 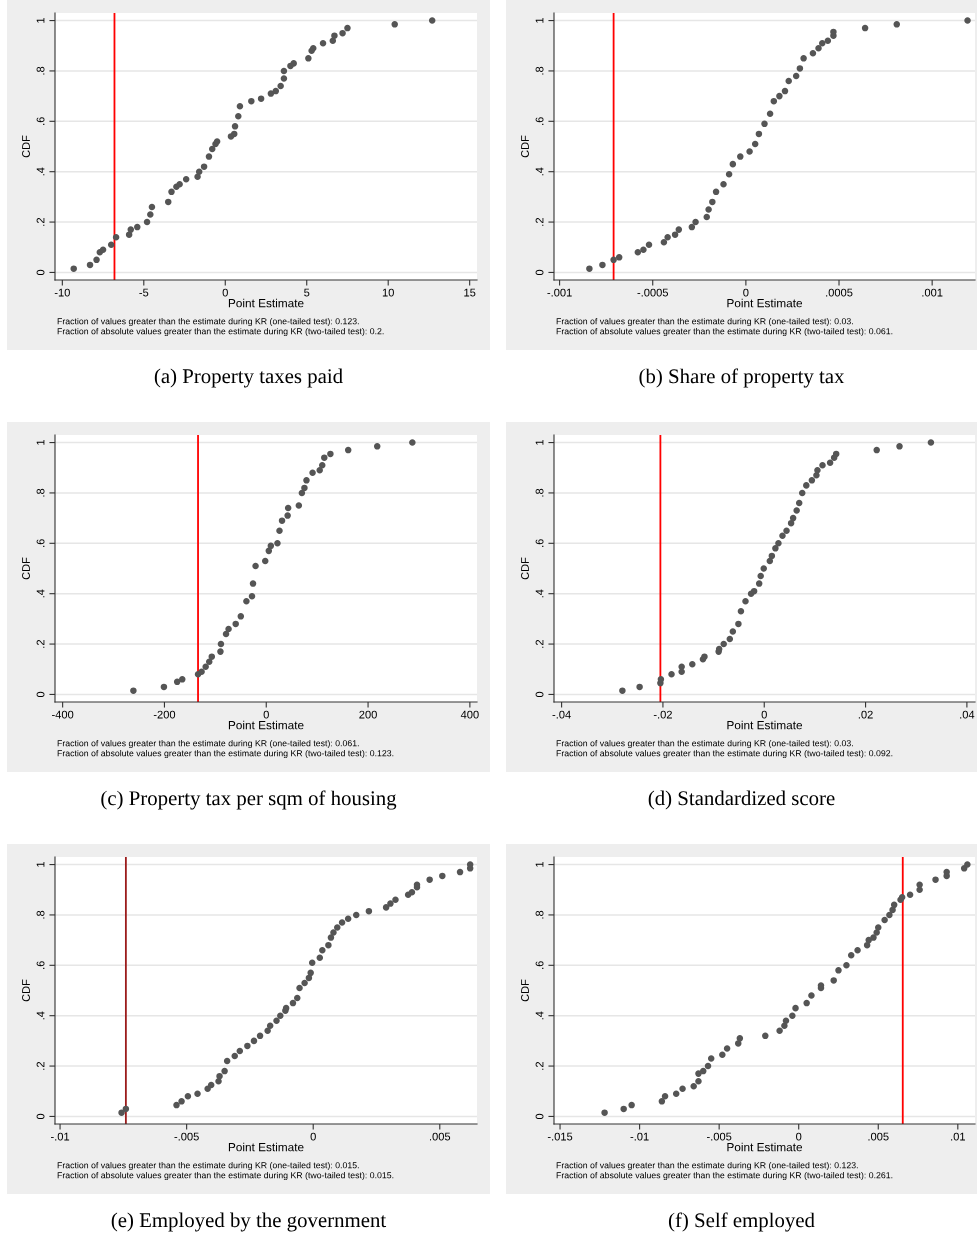 What do you see at coordinates (967, 714) in the screenshot?
I see `x-tick-label: .04` at bounding box center [967, 714].